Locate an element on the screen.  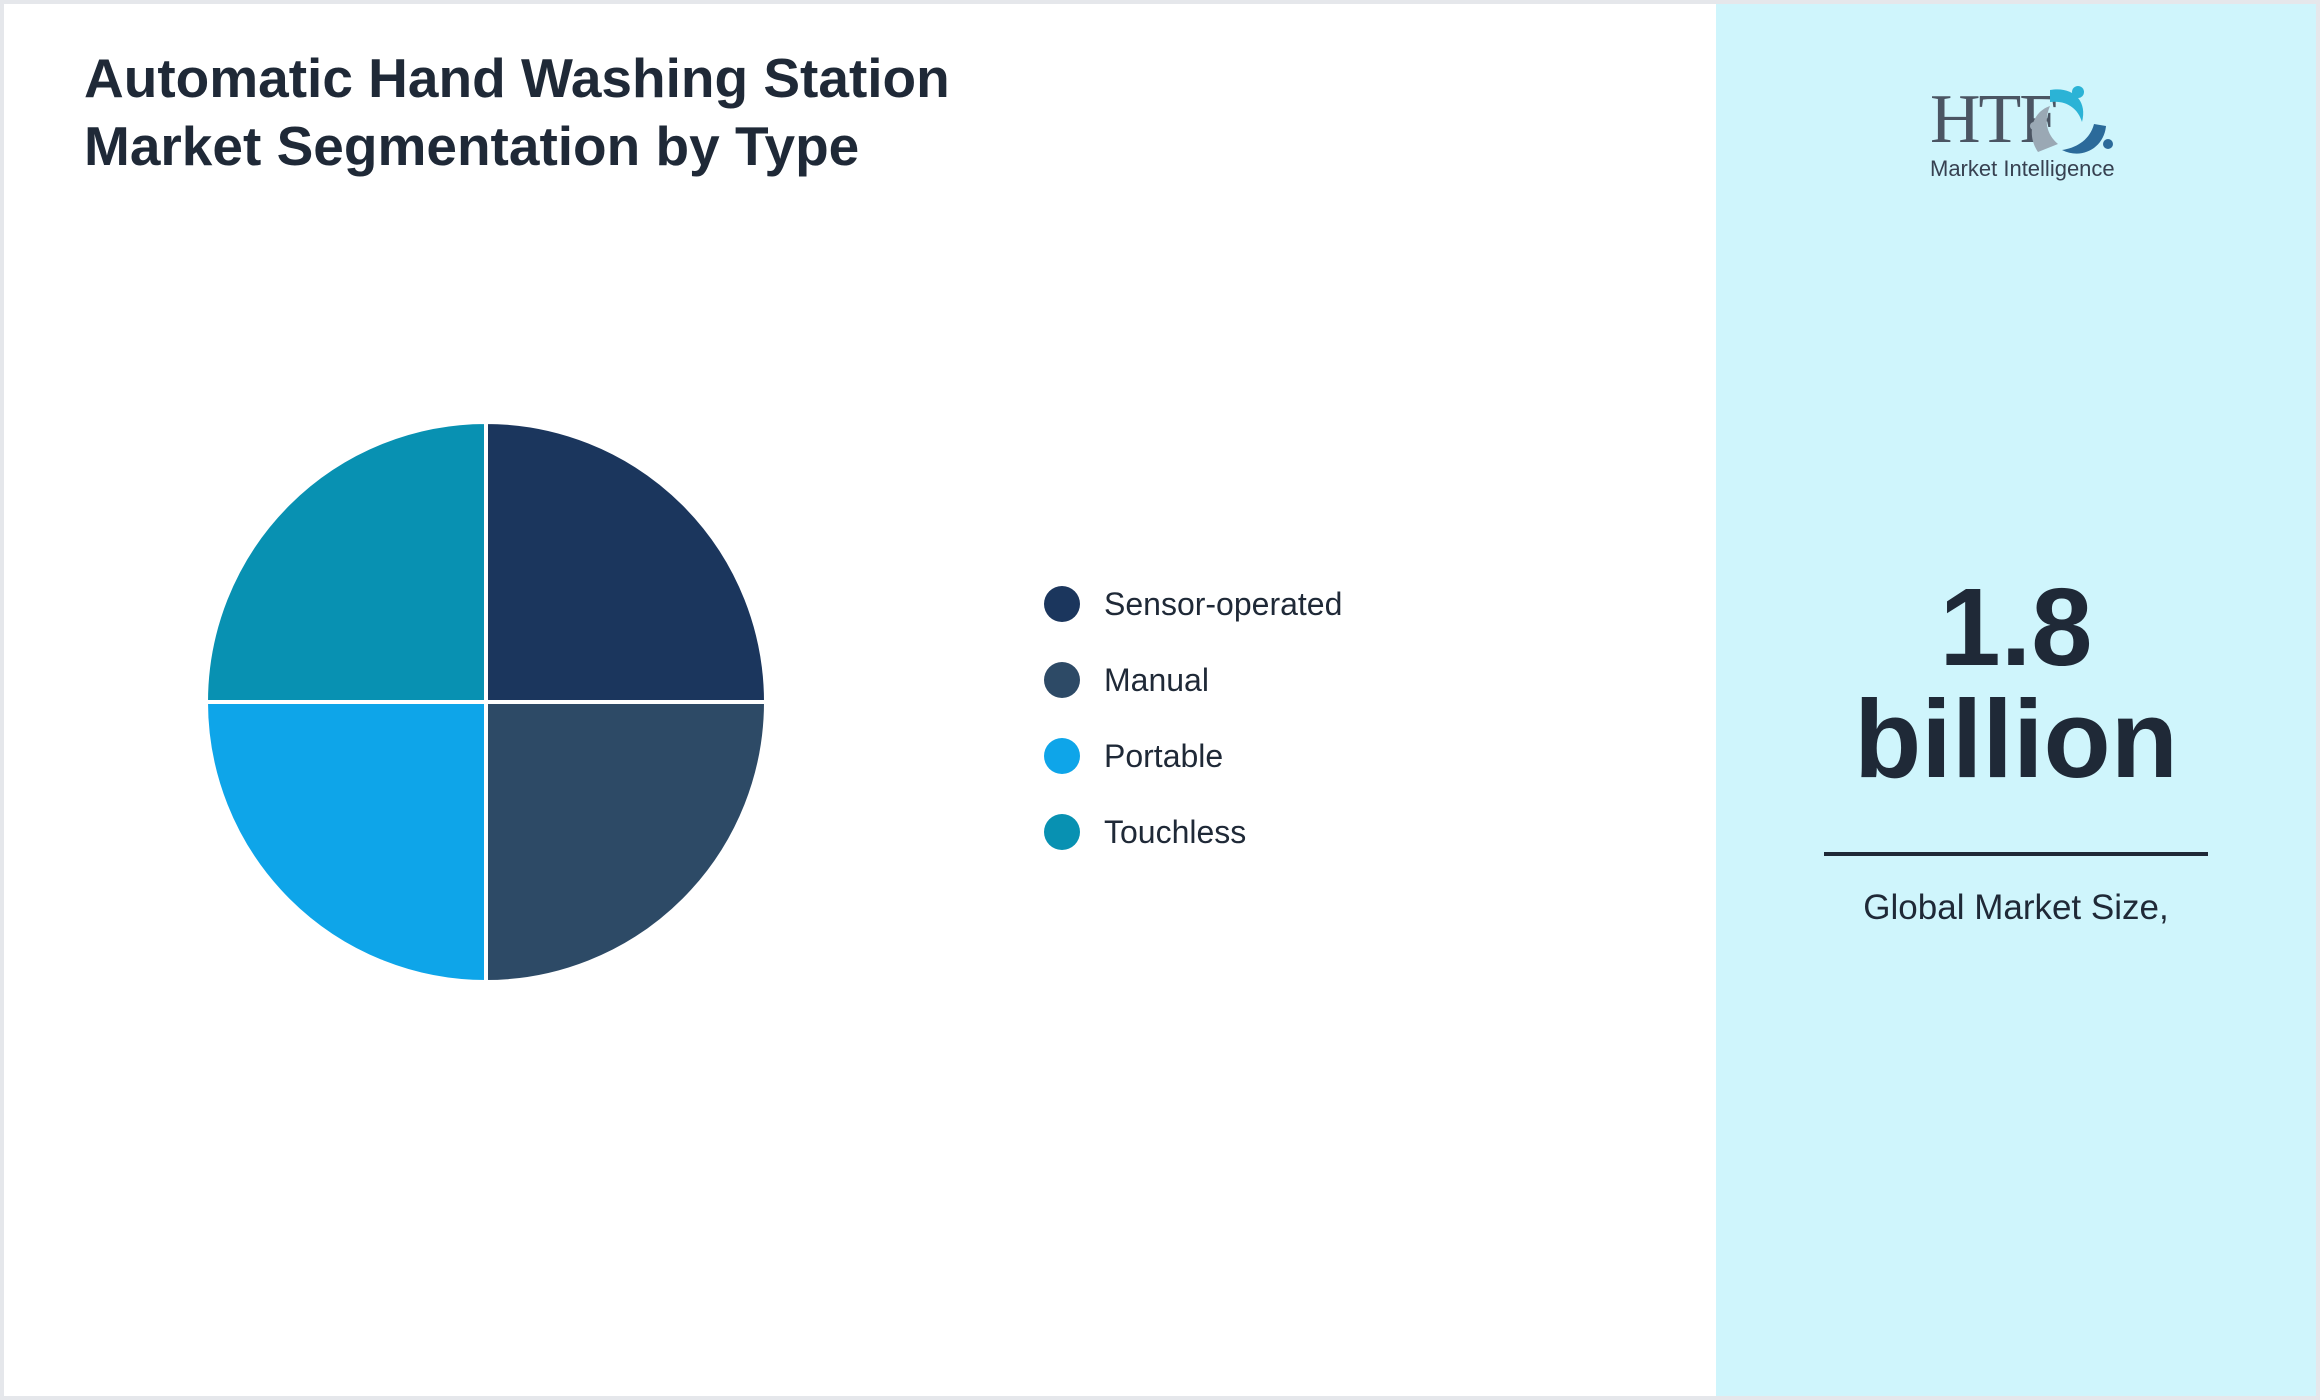
logo-subtitle: Market Intelligence is located at coordinates (2022, 168).